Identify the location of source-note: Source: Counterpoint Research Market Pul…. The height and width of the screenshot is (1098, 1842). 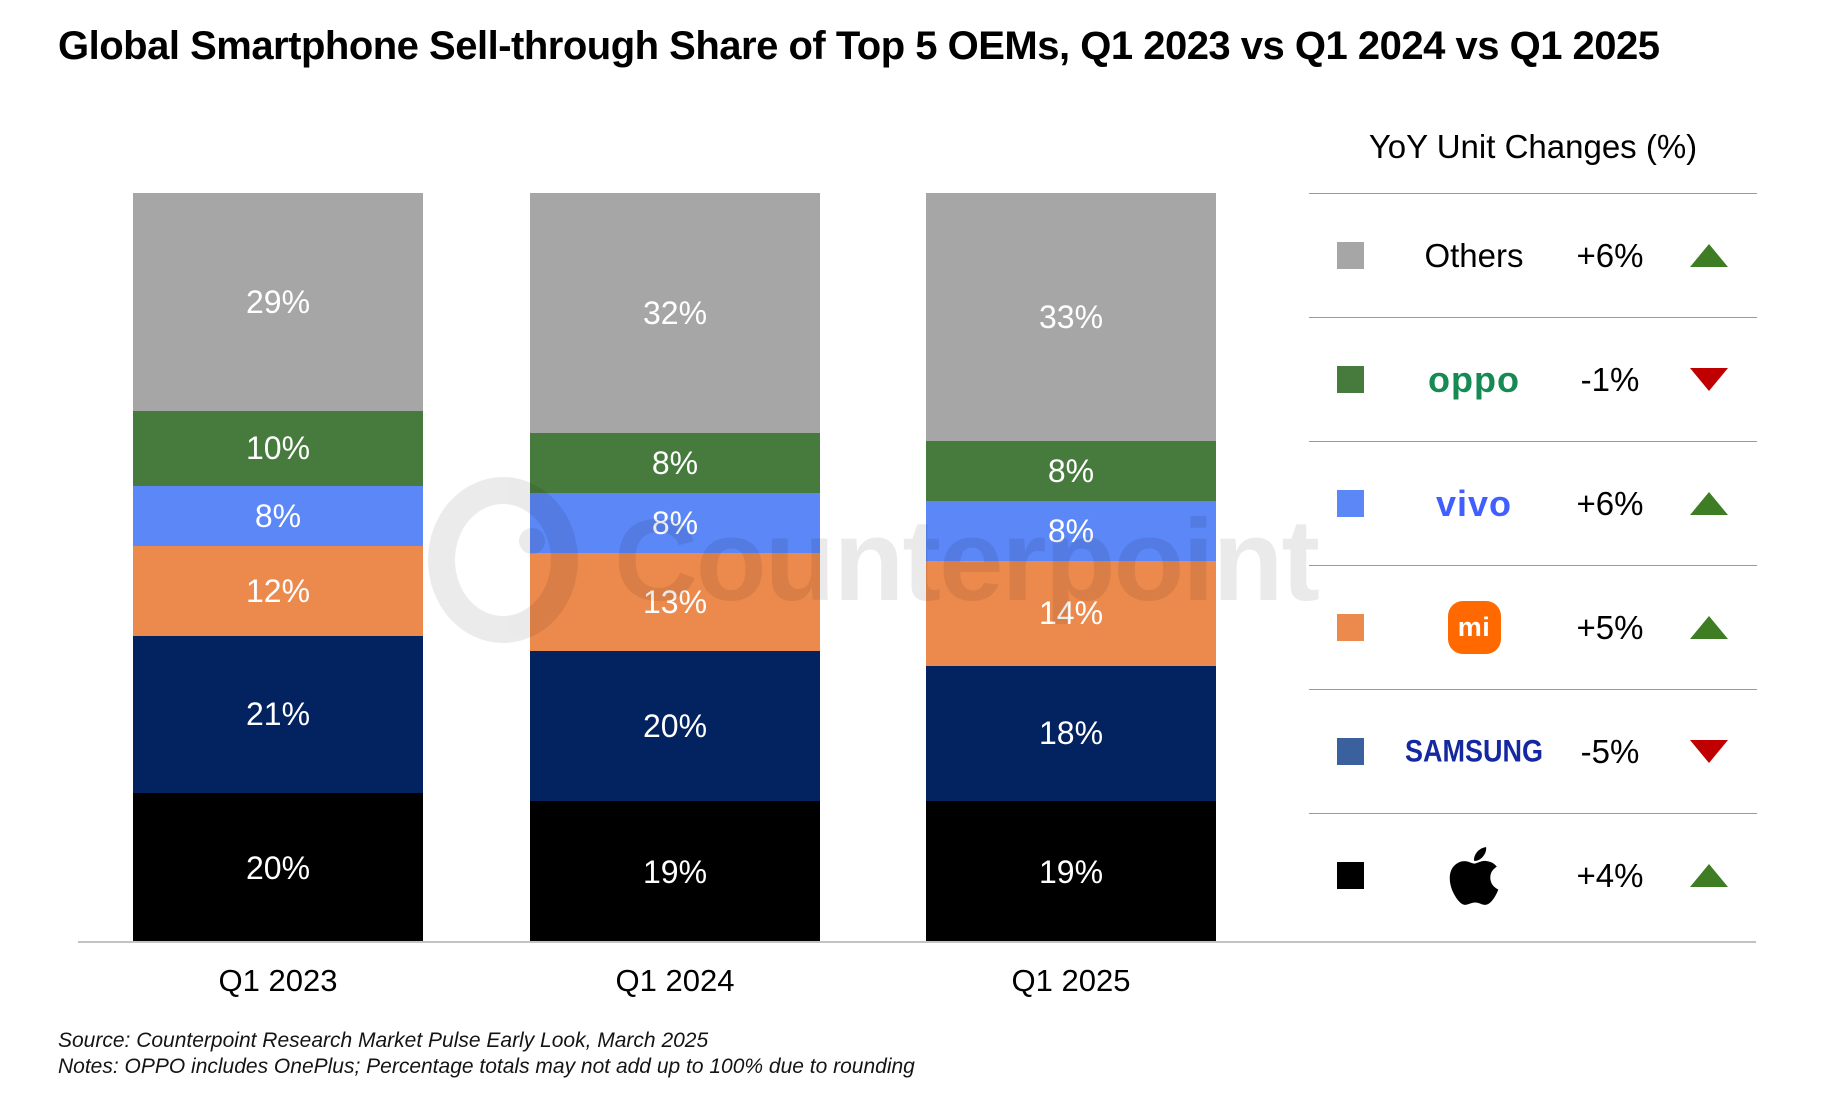
(383, 1040).